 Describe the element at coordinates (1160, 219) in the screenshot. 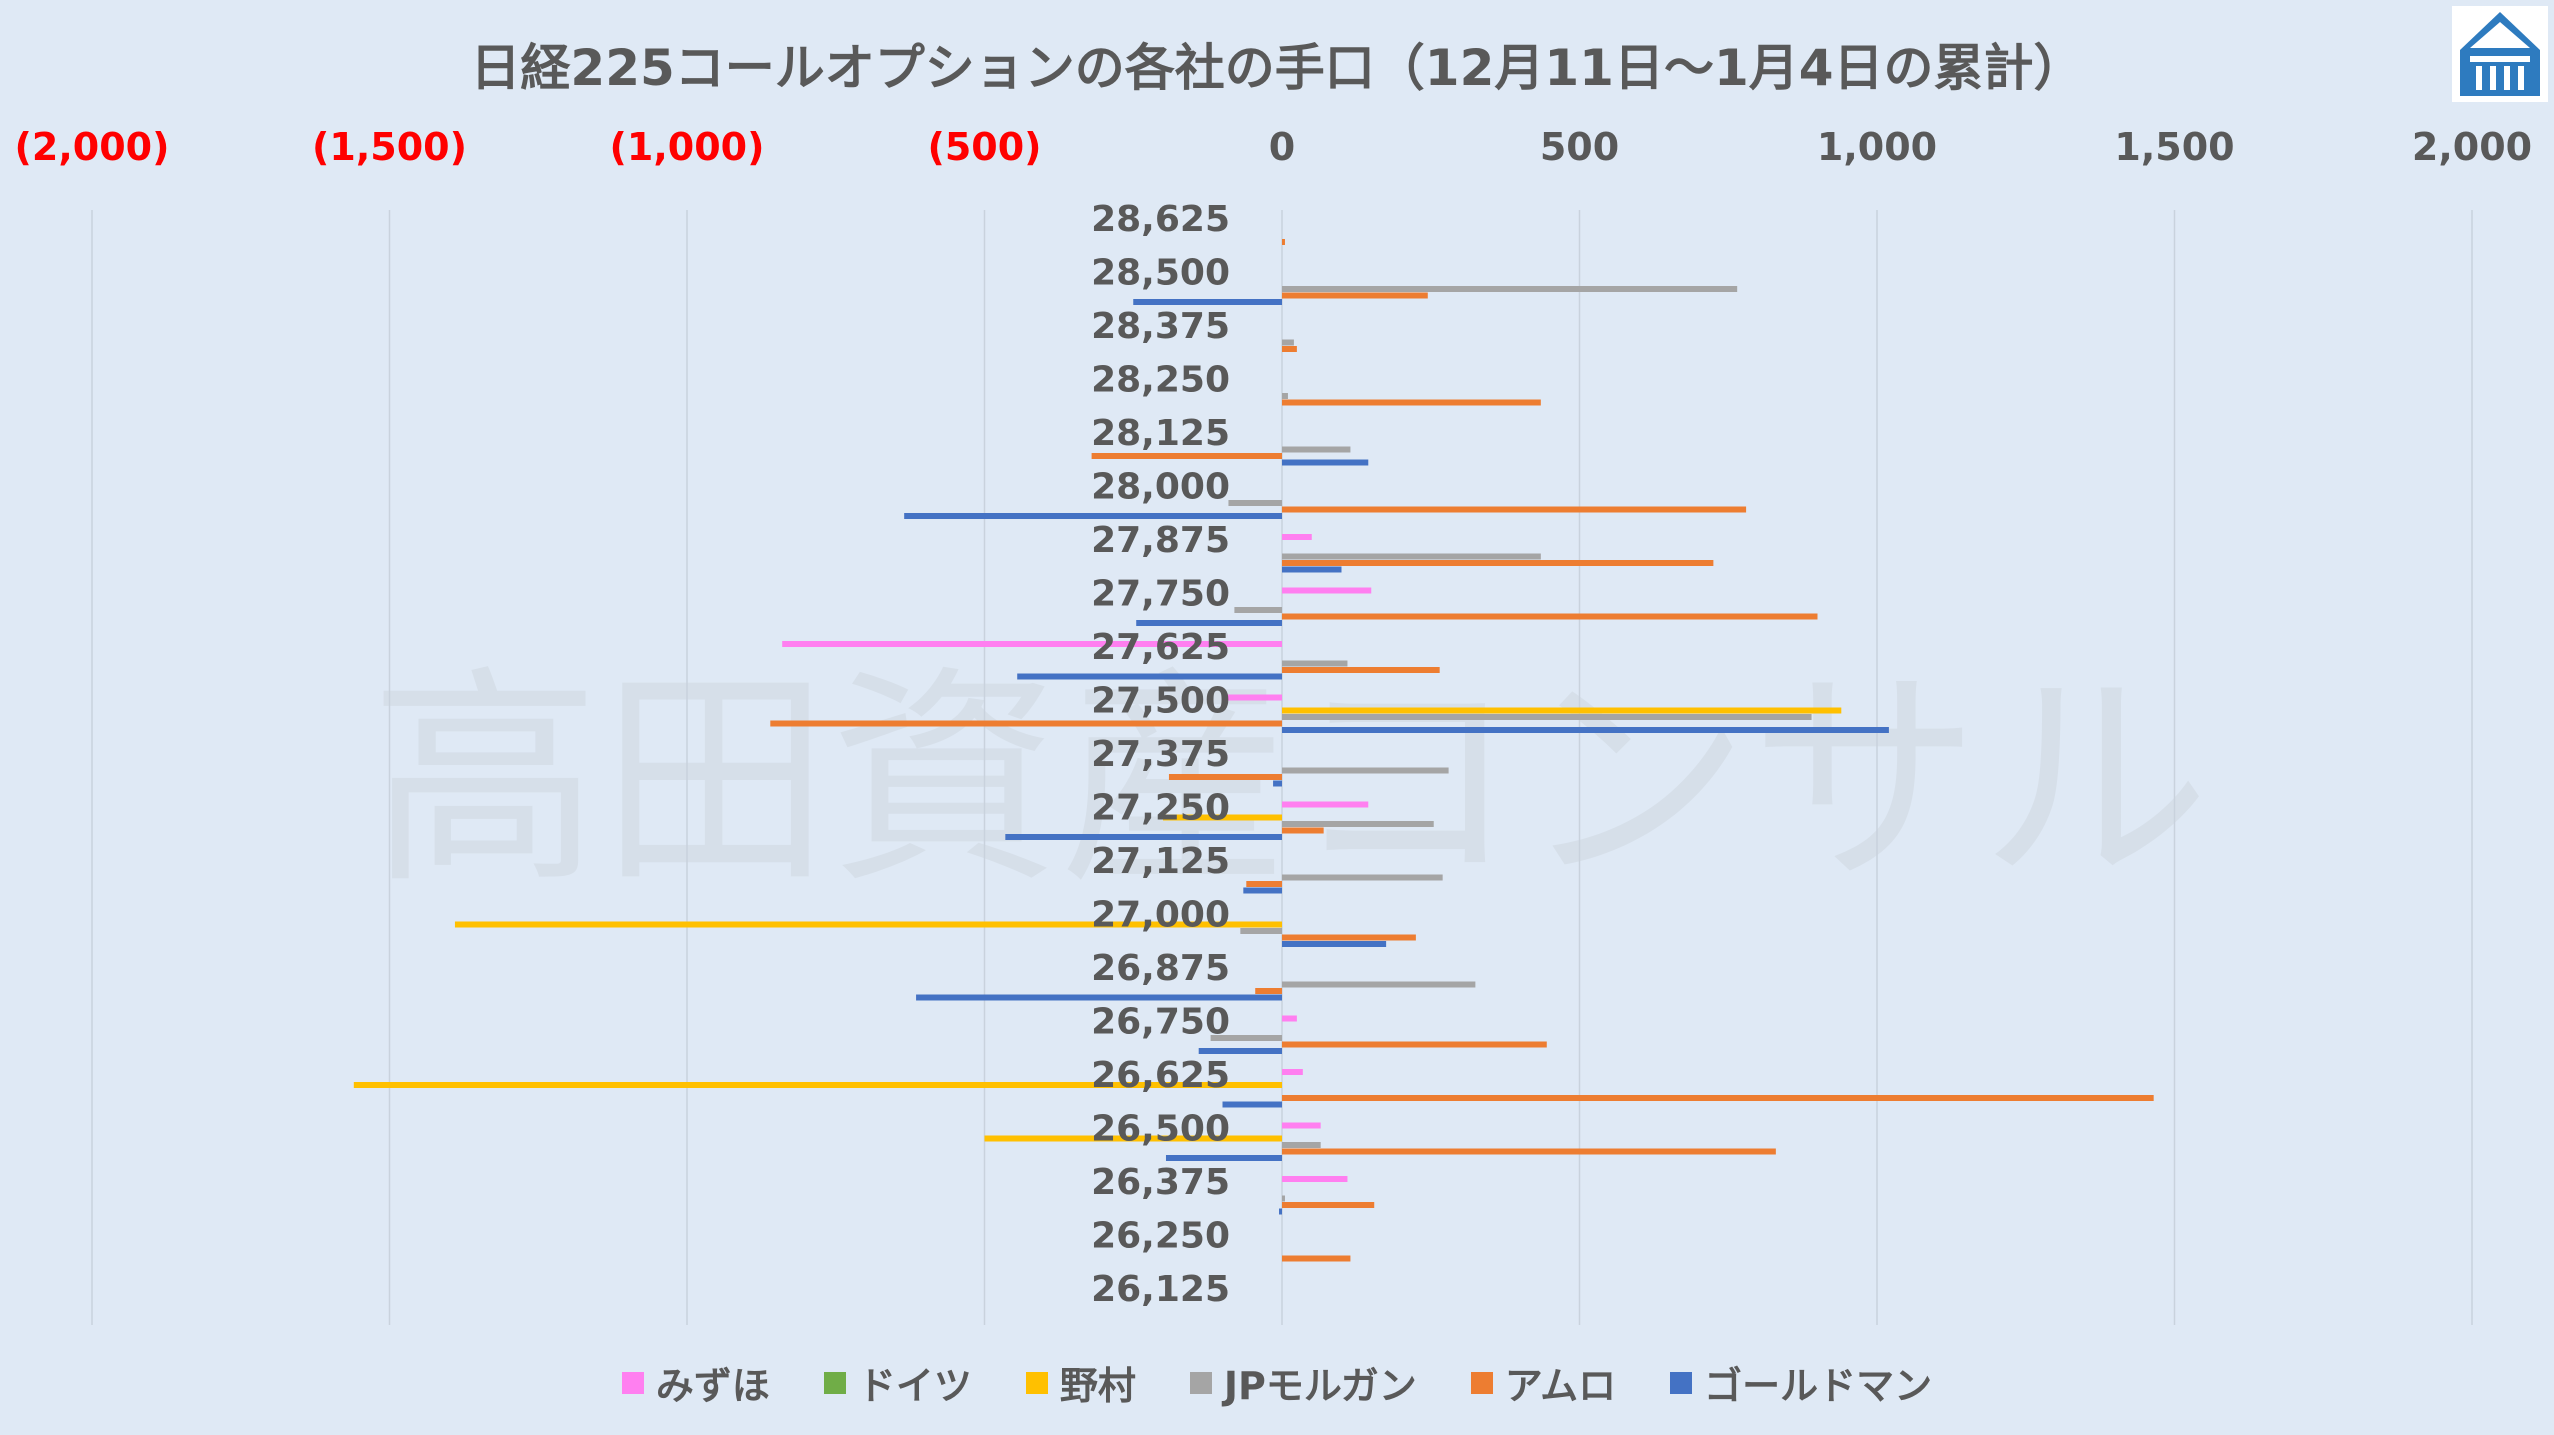

I see `category-label: 28,625` at that location.